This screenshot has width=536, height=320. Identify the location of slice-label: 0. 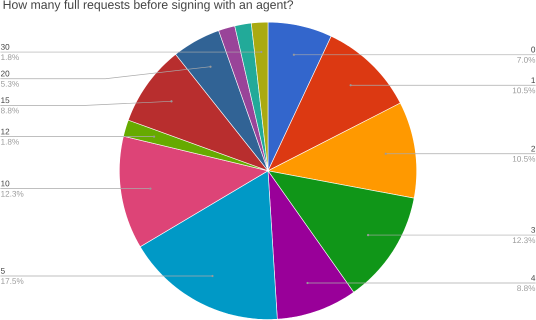
(533, 49).